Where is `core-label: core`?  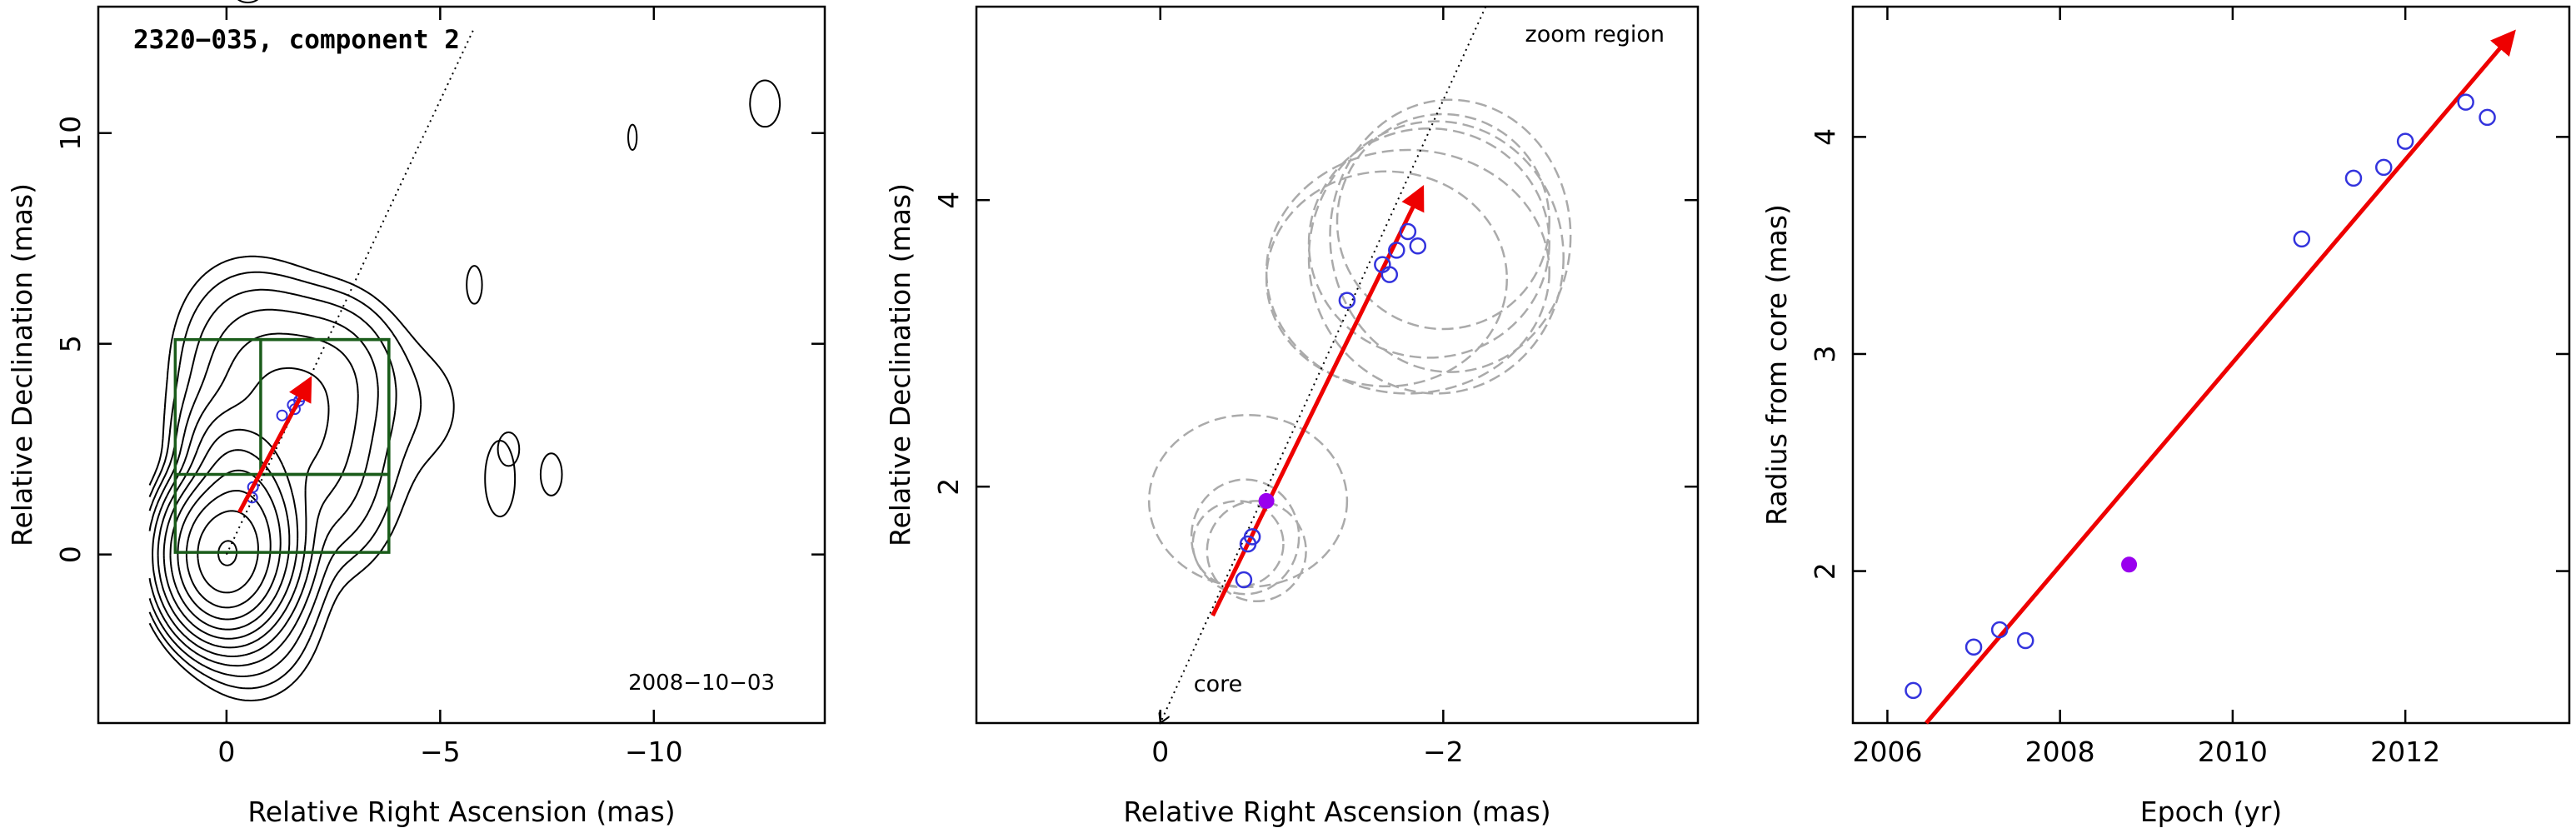 core-label: core is located at coordinates (1218, 684).